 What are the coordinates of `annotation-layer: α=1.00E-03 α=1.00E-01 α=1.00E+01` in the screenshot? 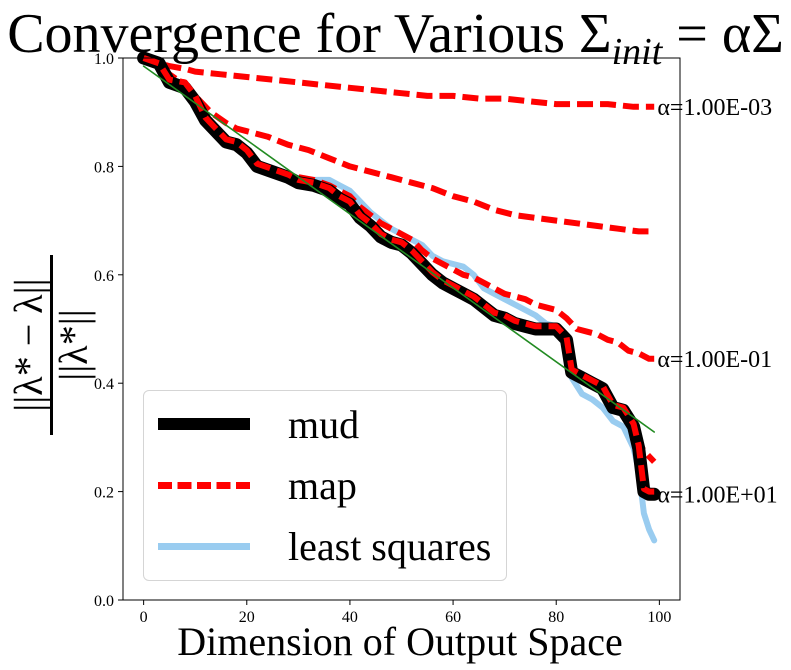 It's located at (717, 302).